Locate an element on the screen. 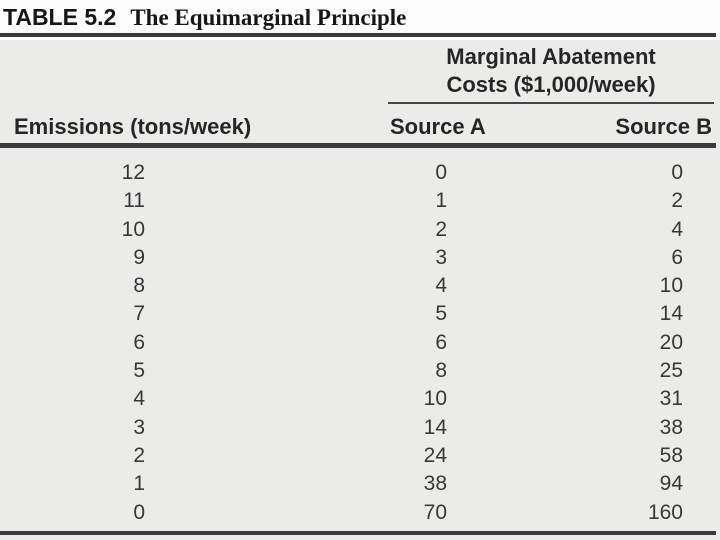 The height and width of the screenshot is (540, 720). table-row: 7 5 14 is located at coordinates (343, 314).